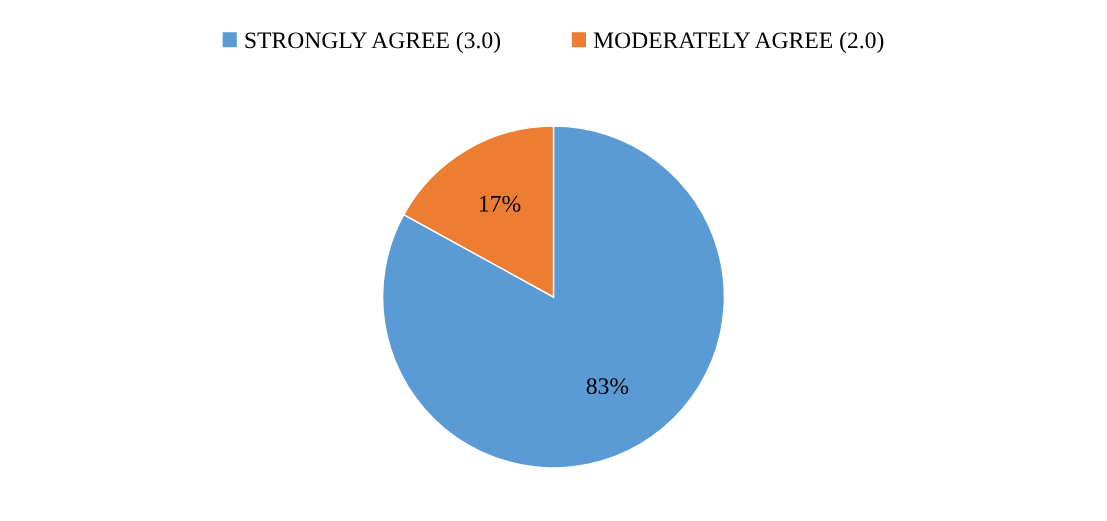 This screenshot has height=521, width=1107. Describe the element at coordinates (500, 203) in the screenshot. I see `data-label: 17%` at that location.